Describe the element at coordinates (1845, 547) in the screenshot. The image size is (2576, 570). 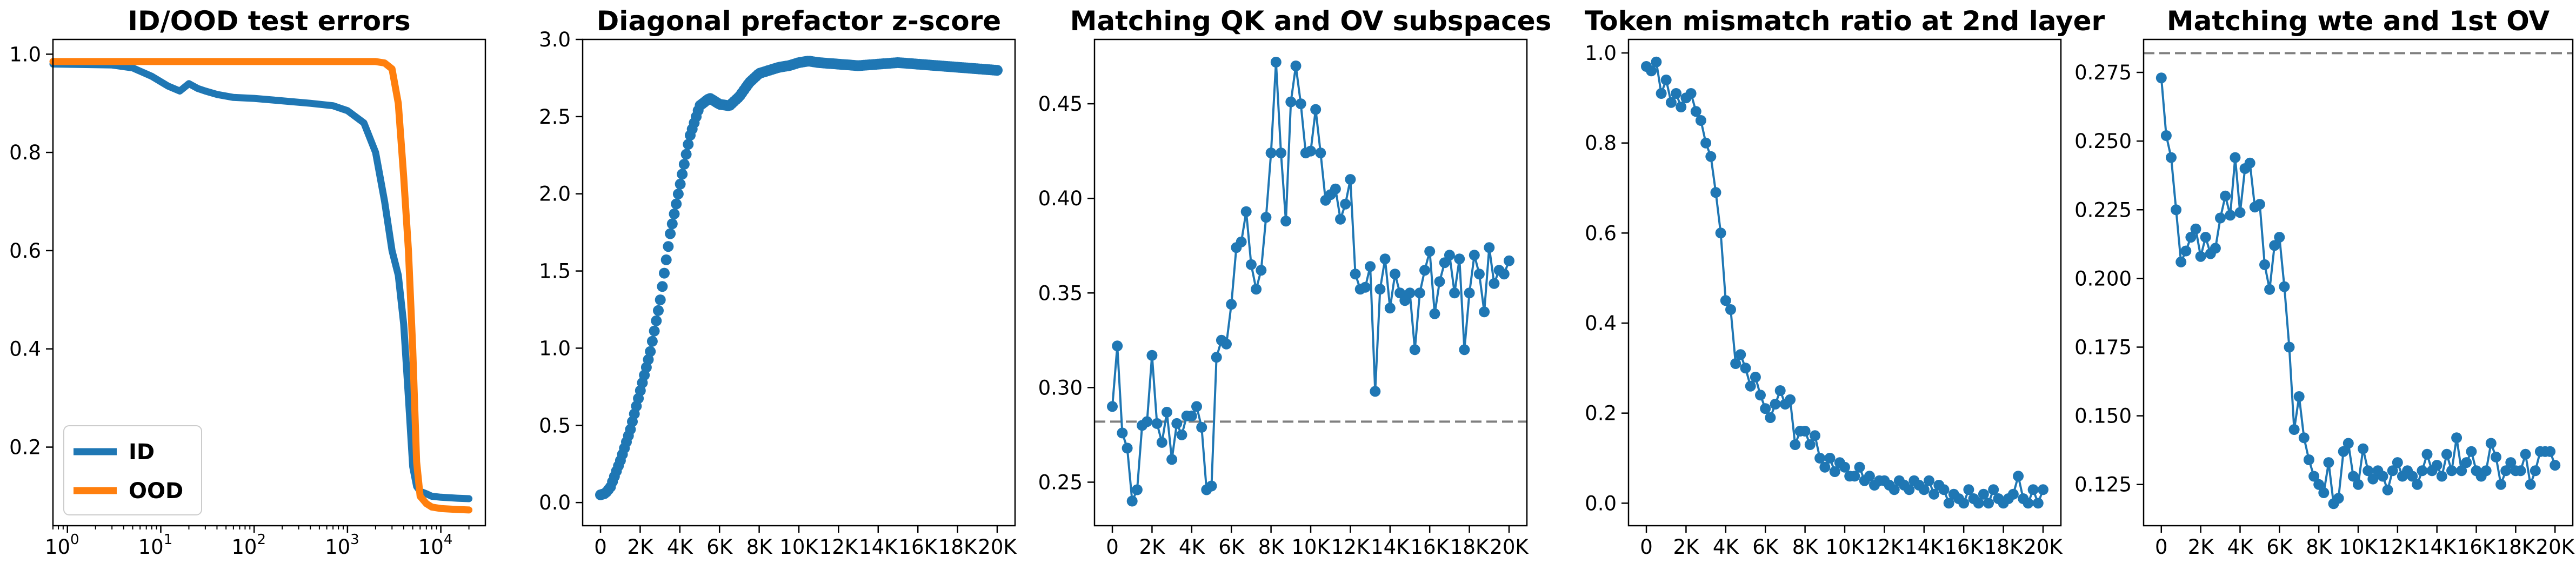
I see `x-tick-label: 10K` at that location.